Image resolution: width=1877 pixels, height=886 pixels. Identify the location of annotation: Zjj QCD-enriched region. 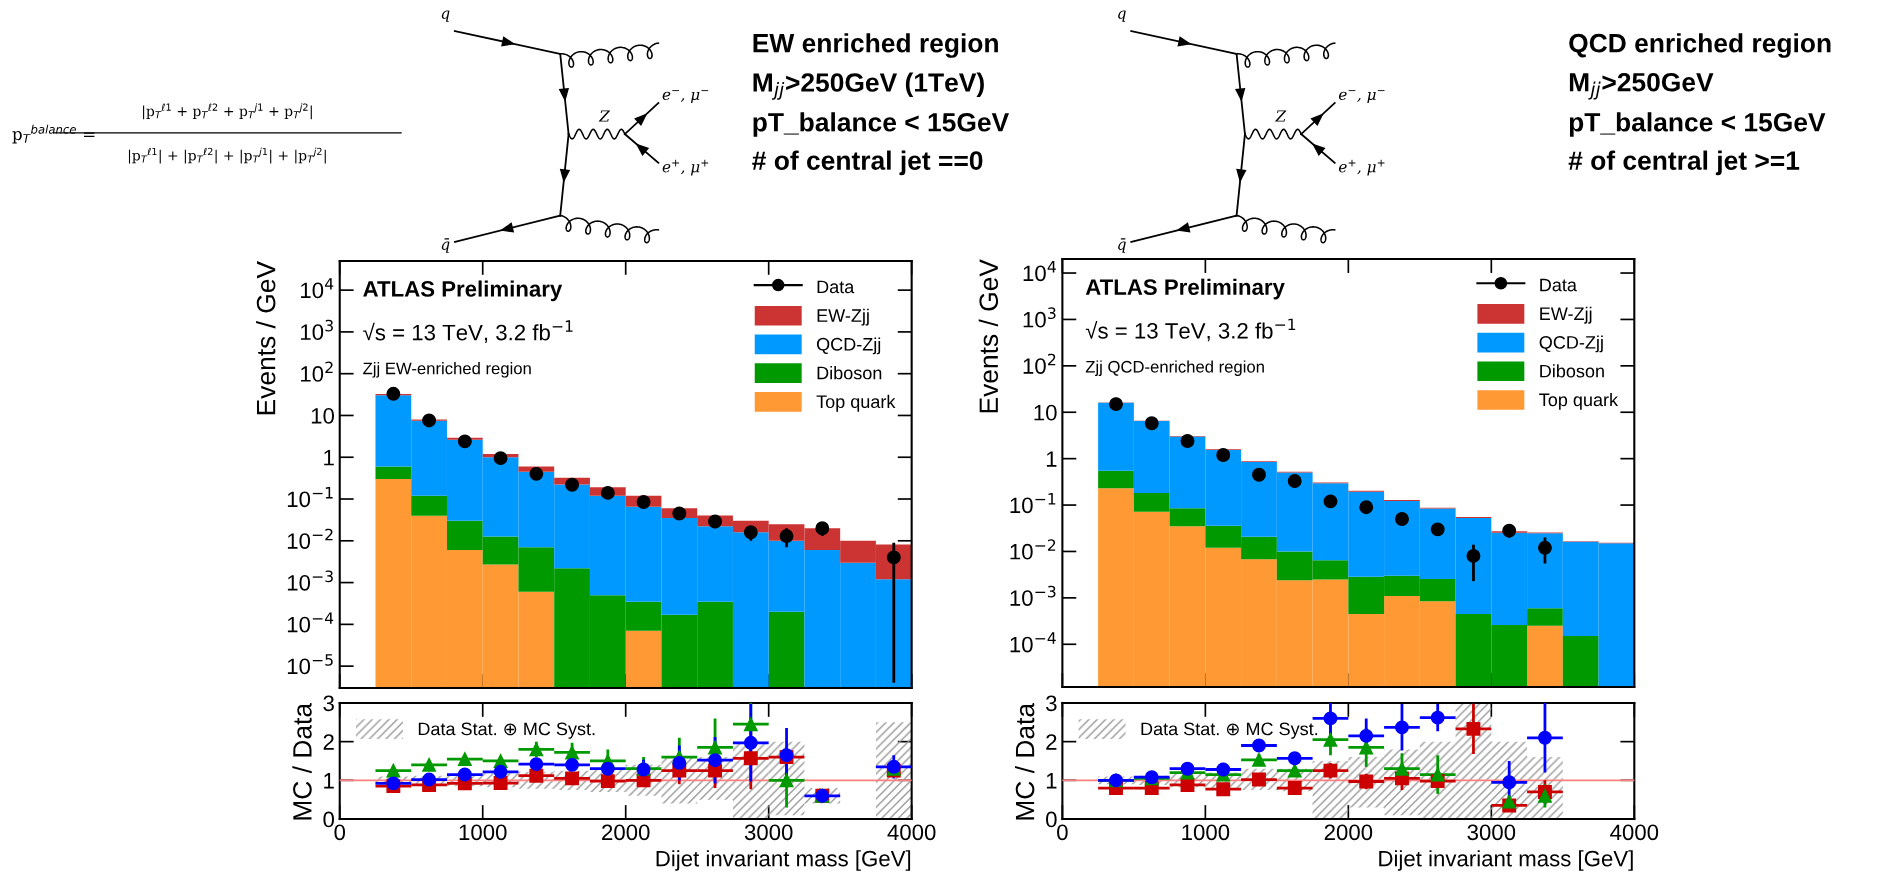
(1174, 368).